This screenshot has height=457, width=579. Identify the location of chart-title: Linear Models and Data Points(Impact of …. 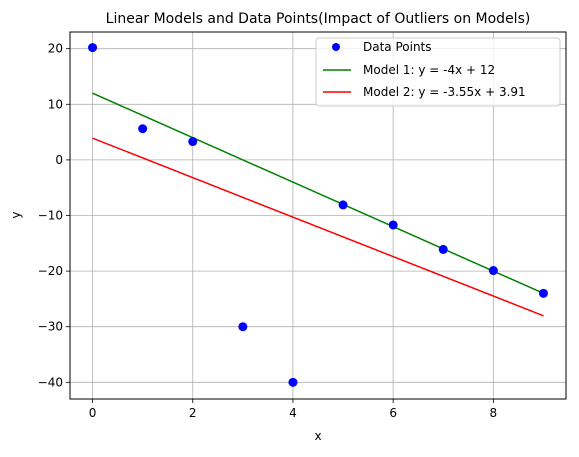
(318, 19).